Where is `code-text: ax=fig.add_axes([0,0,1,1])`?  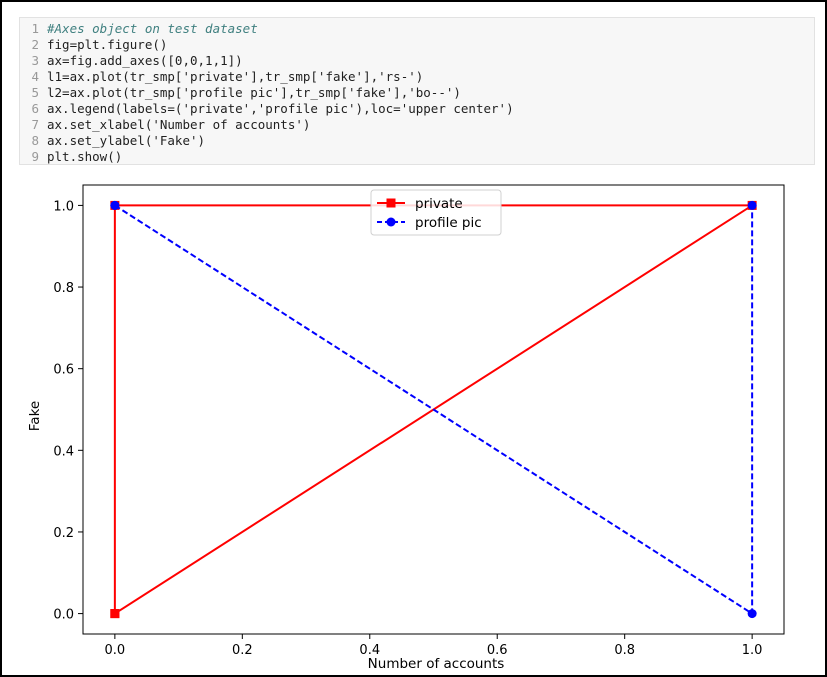 code-text: ax=fig.add_axes([0,0,1,1]) is located at coordinates (145, 60).